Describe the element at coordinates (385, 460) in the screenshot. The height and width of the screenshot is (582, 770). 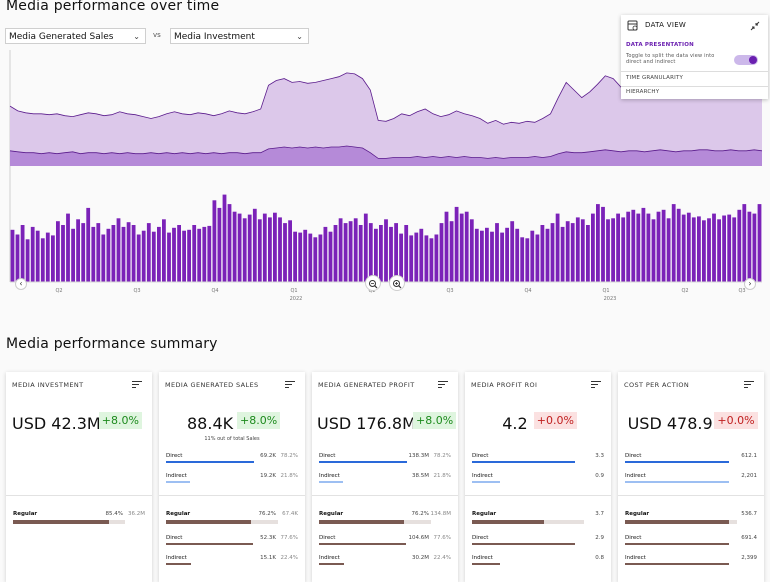
I see `split-row: Direct 138.3M 78.2%` at that location.